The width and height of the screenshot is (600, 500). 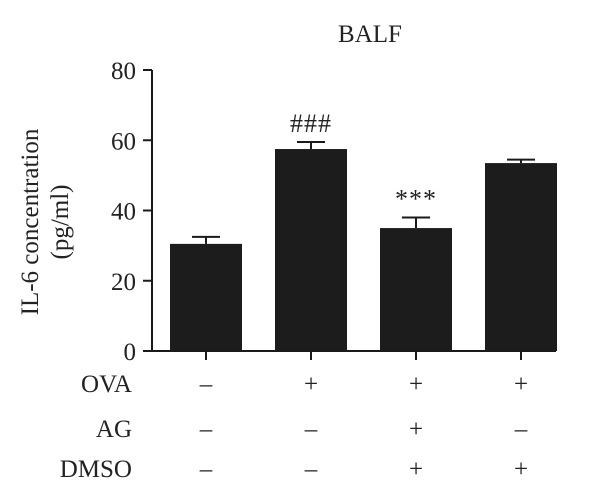 I want to click on treatment-label: AG, so click(x=114, y=429).